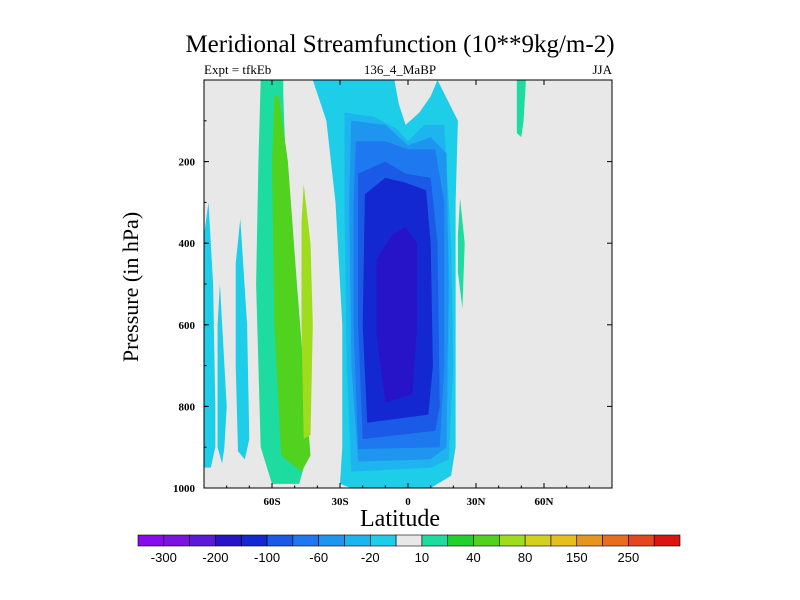 The height and width of the screenshot is (600, 800). I want to click on colorbar-label: -300, so click(164, 557).